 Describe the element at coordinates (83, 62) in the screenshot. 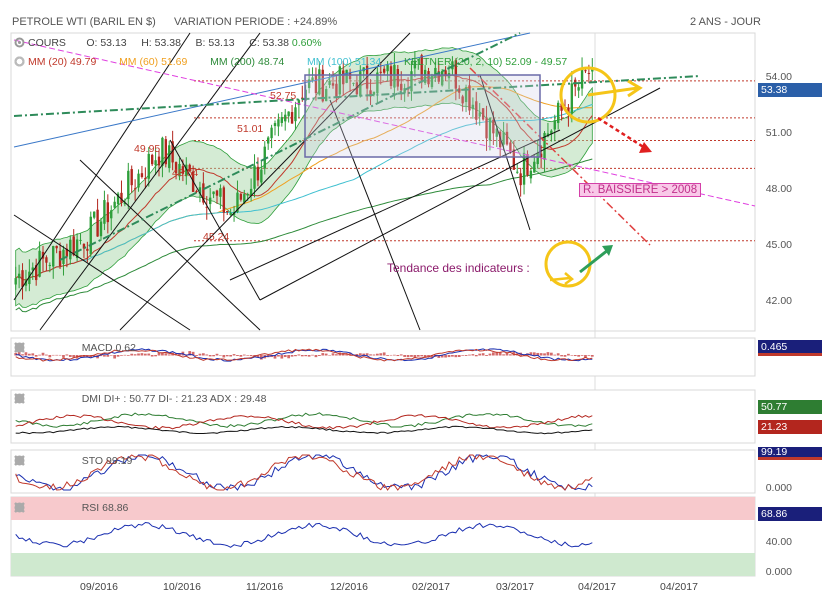

I see `legend-mm20-value: 49.79` at that location.